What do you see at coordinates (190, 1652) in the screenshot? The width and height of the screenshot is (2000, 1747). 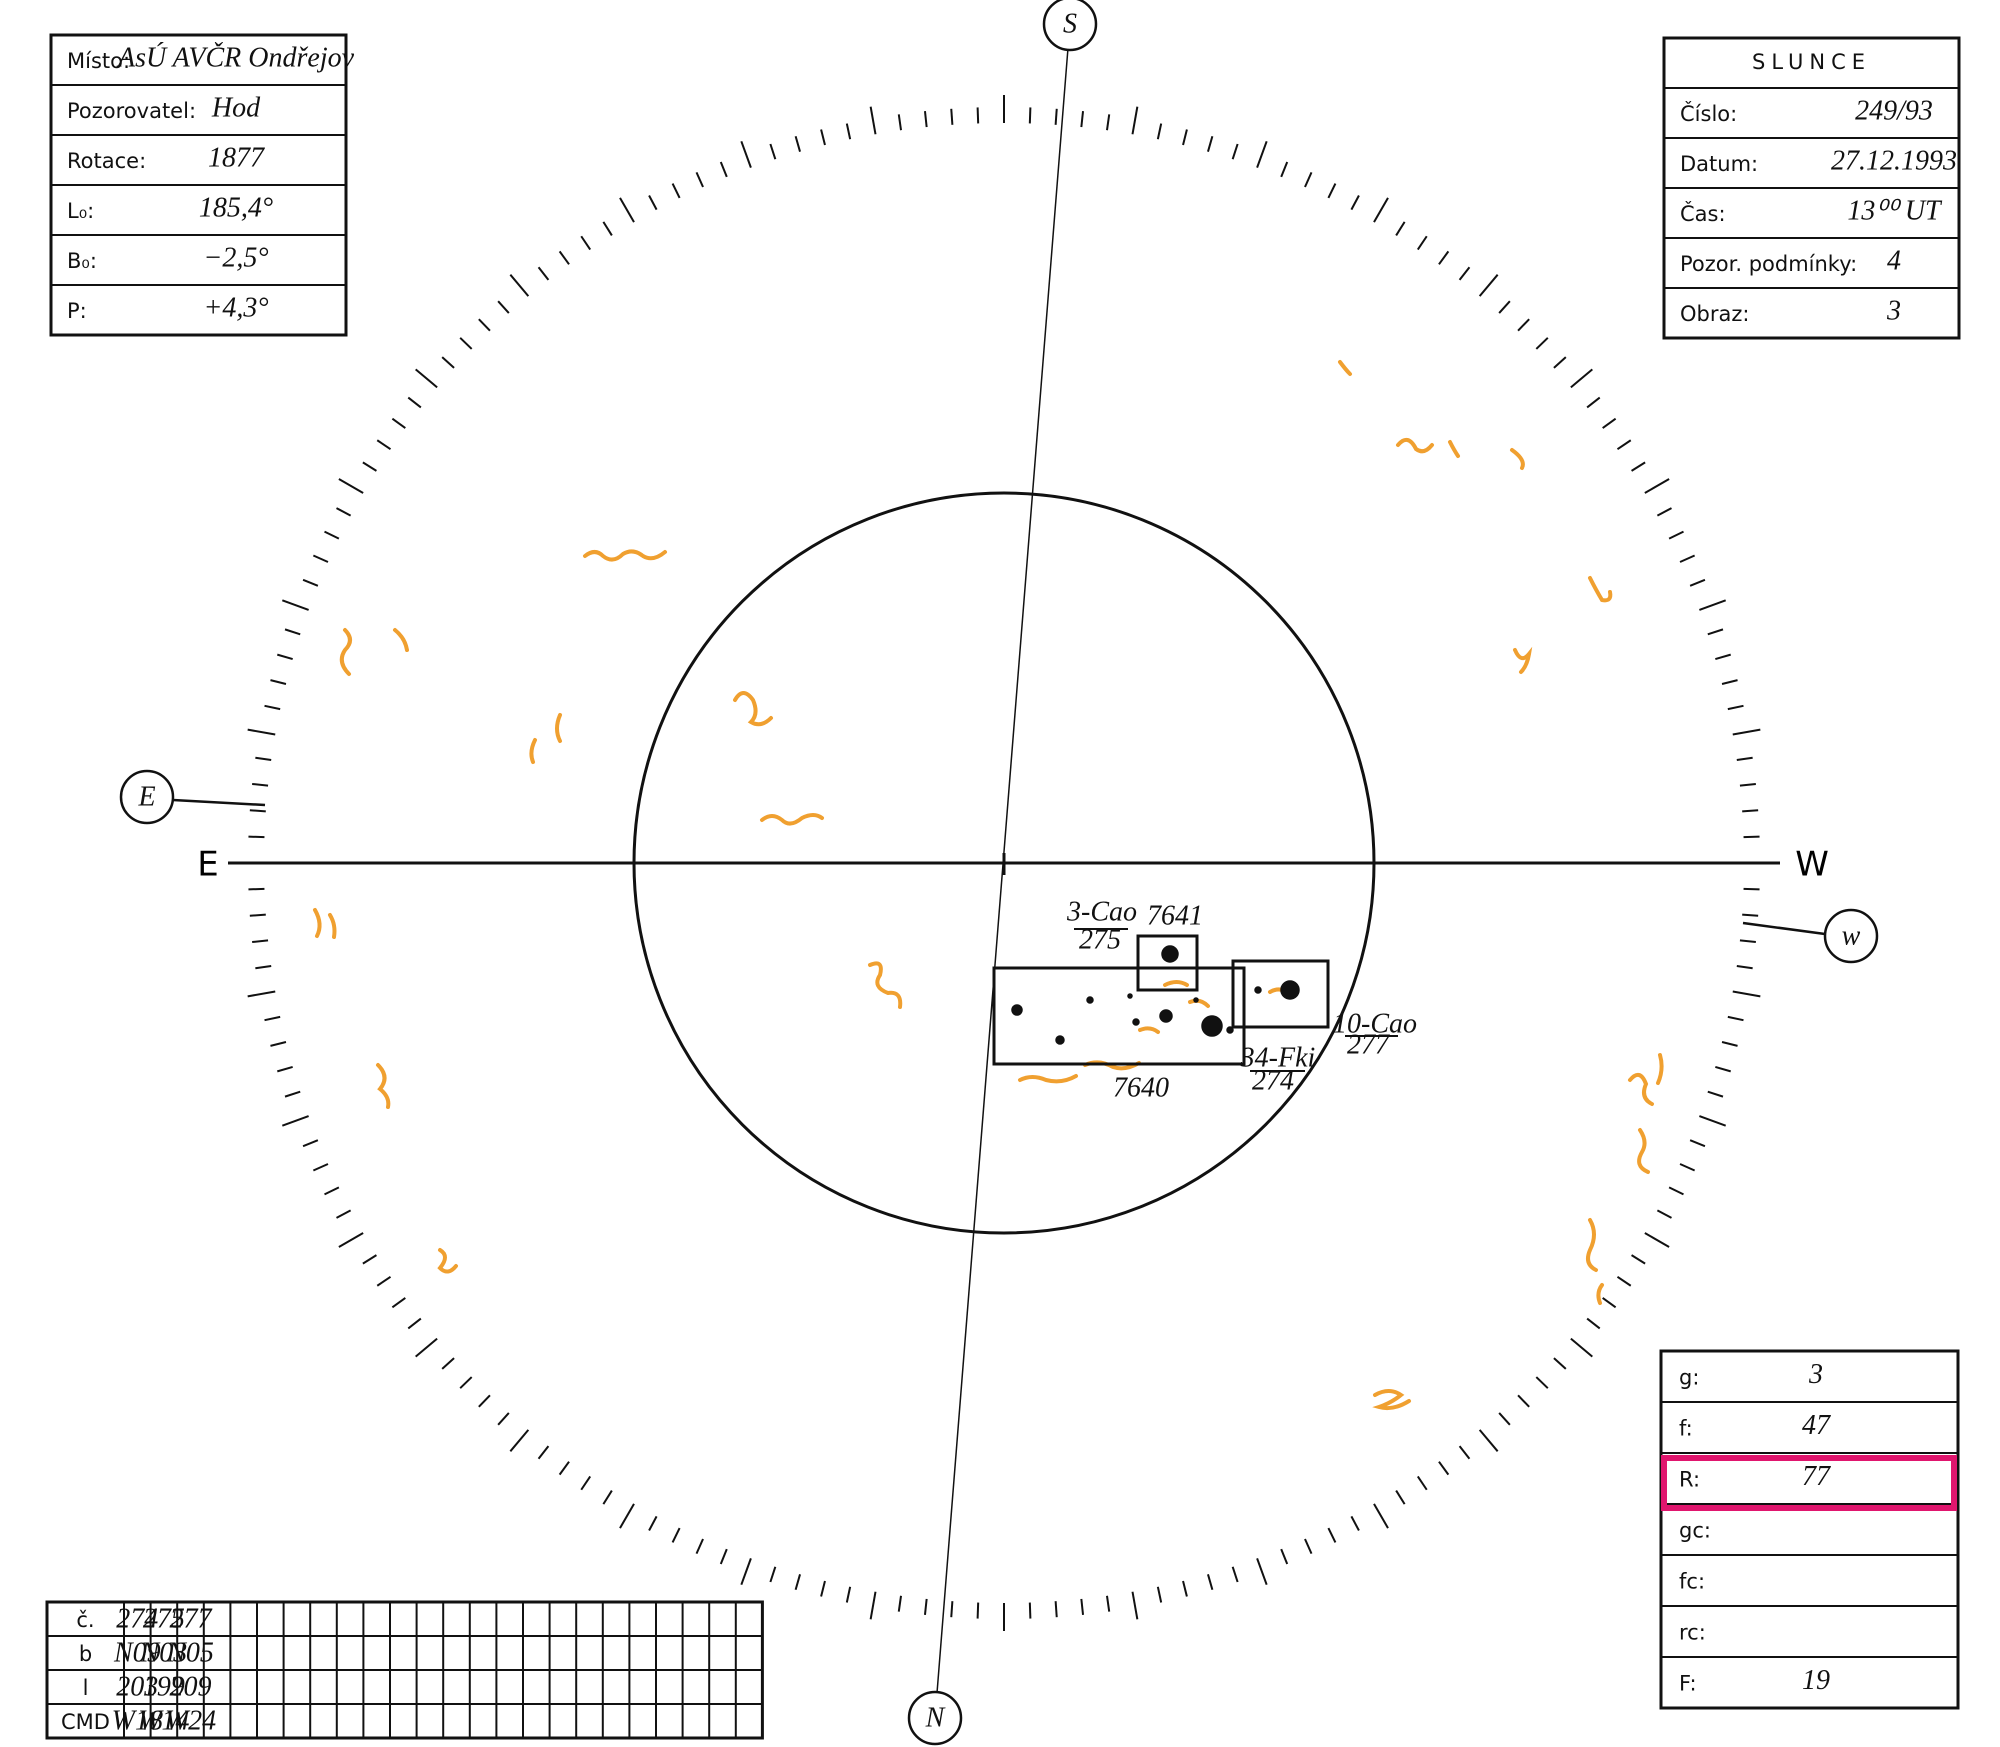 I see `table-cell: N05` at bounding box center [190, 1652].